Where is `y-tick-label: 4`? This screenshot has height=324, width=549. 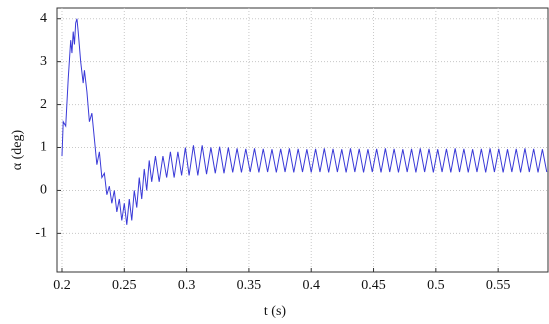 y-tick-label: 4 is located at coordinates (43, 18).